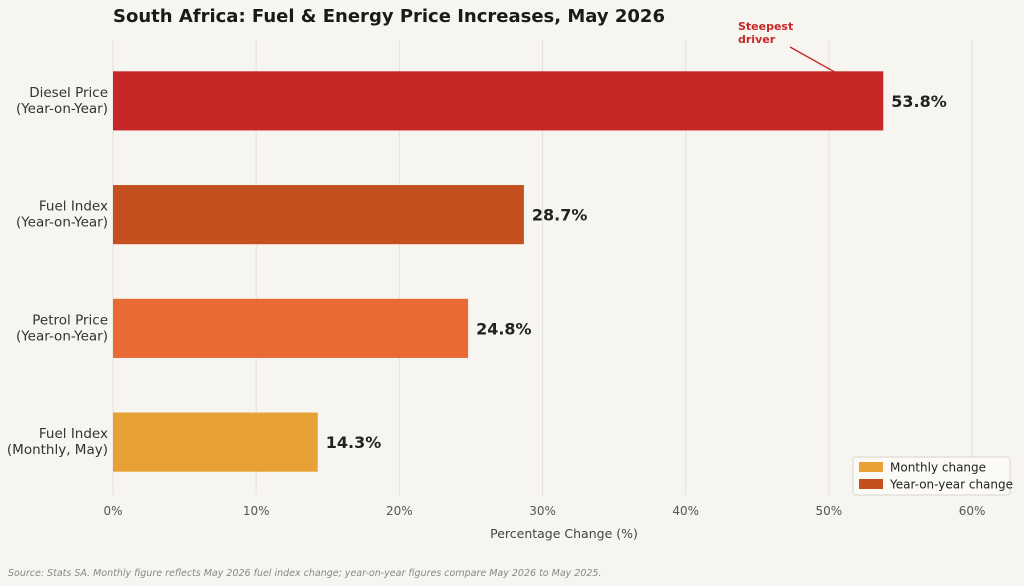 This screenshot has width=1024, height=586. I want to click on category-label: Fuel Index (Year-on-Year), so click(62, 215).